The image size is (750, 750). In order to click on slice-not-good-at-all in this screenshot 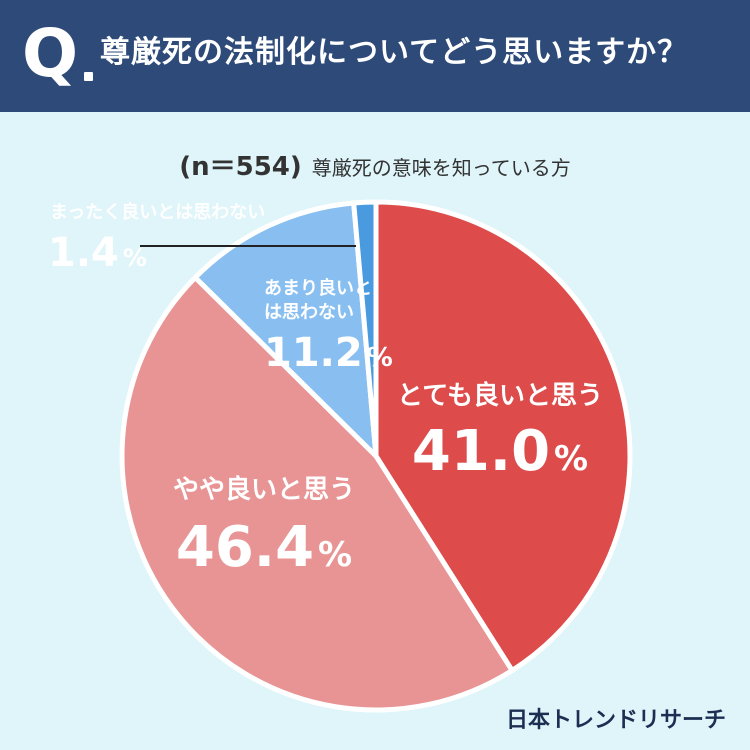, I will do `click(365, 329)`.